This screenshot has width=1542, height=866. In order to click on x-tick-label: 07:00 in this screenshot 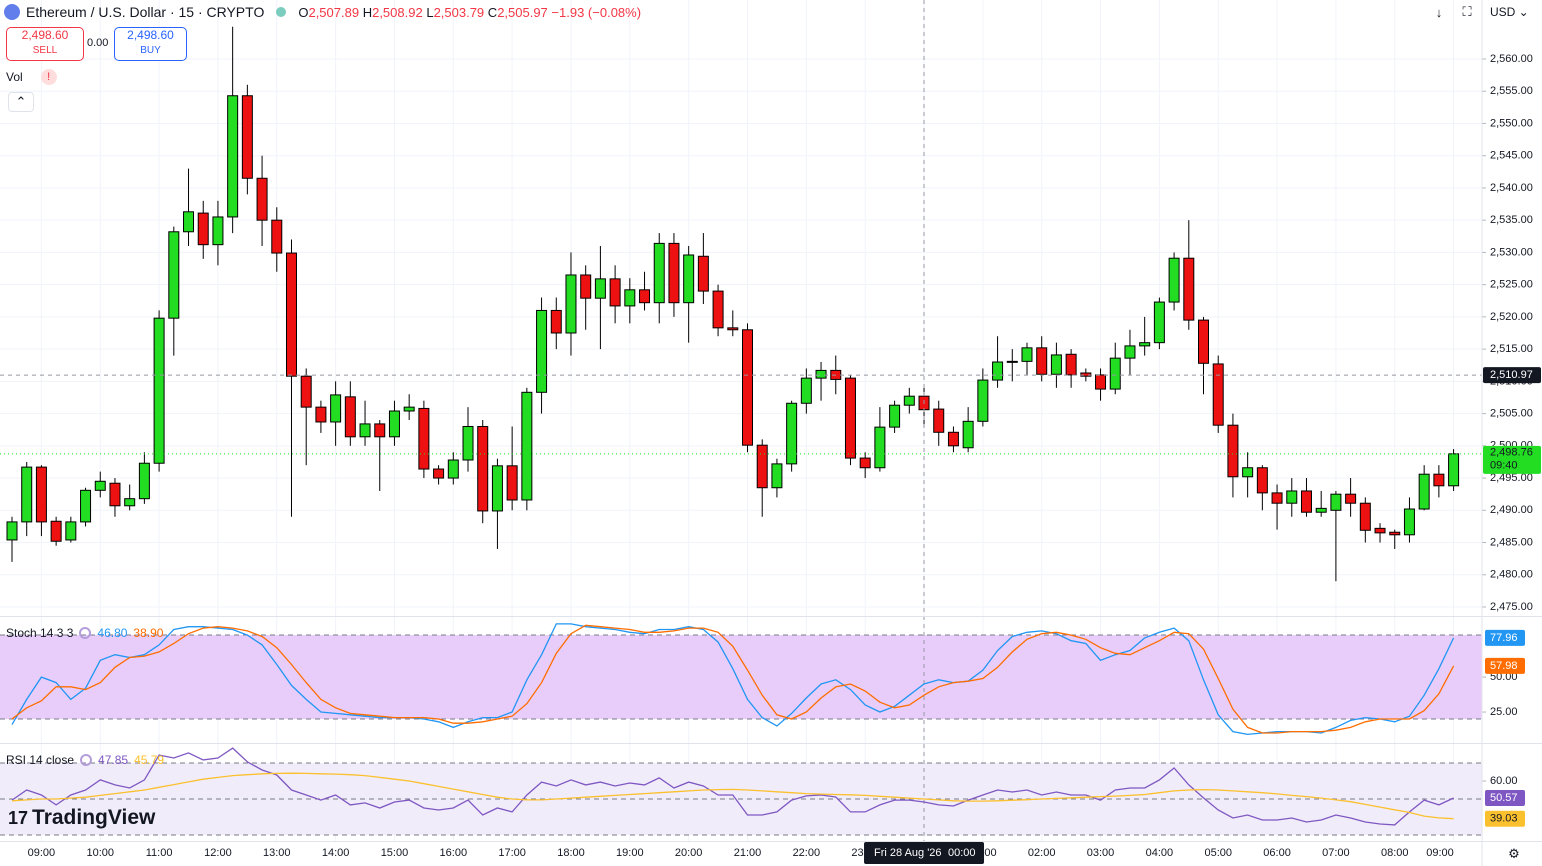, I will do `click(1336, 853)`.